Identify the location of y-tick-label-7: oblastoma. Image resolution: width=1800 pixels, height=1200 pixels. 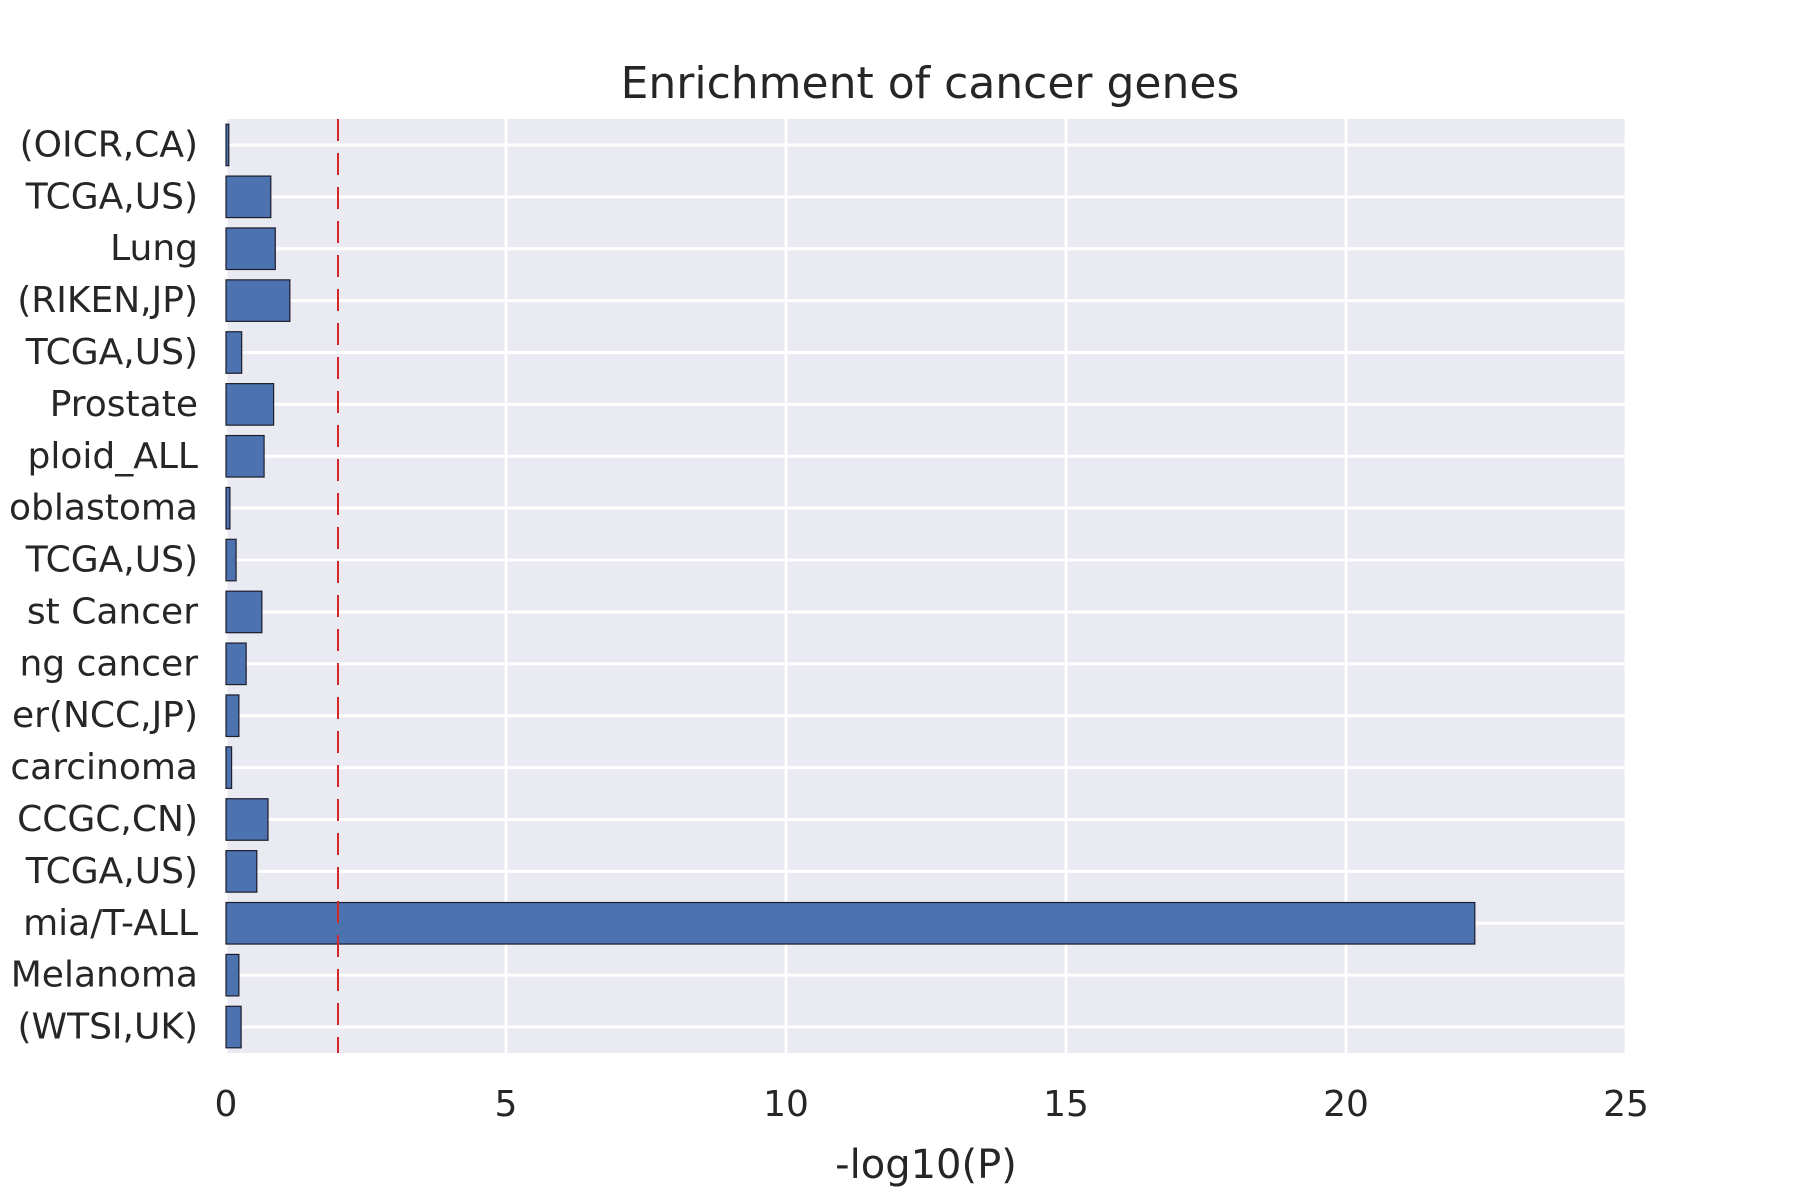
(103, 508).